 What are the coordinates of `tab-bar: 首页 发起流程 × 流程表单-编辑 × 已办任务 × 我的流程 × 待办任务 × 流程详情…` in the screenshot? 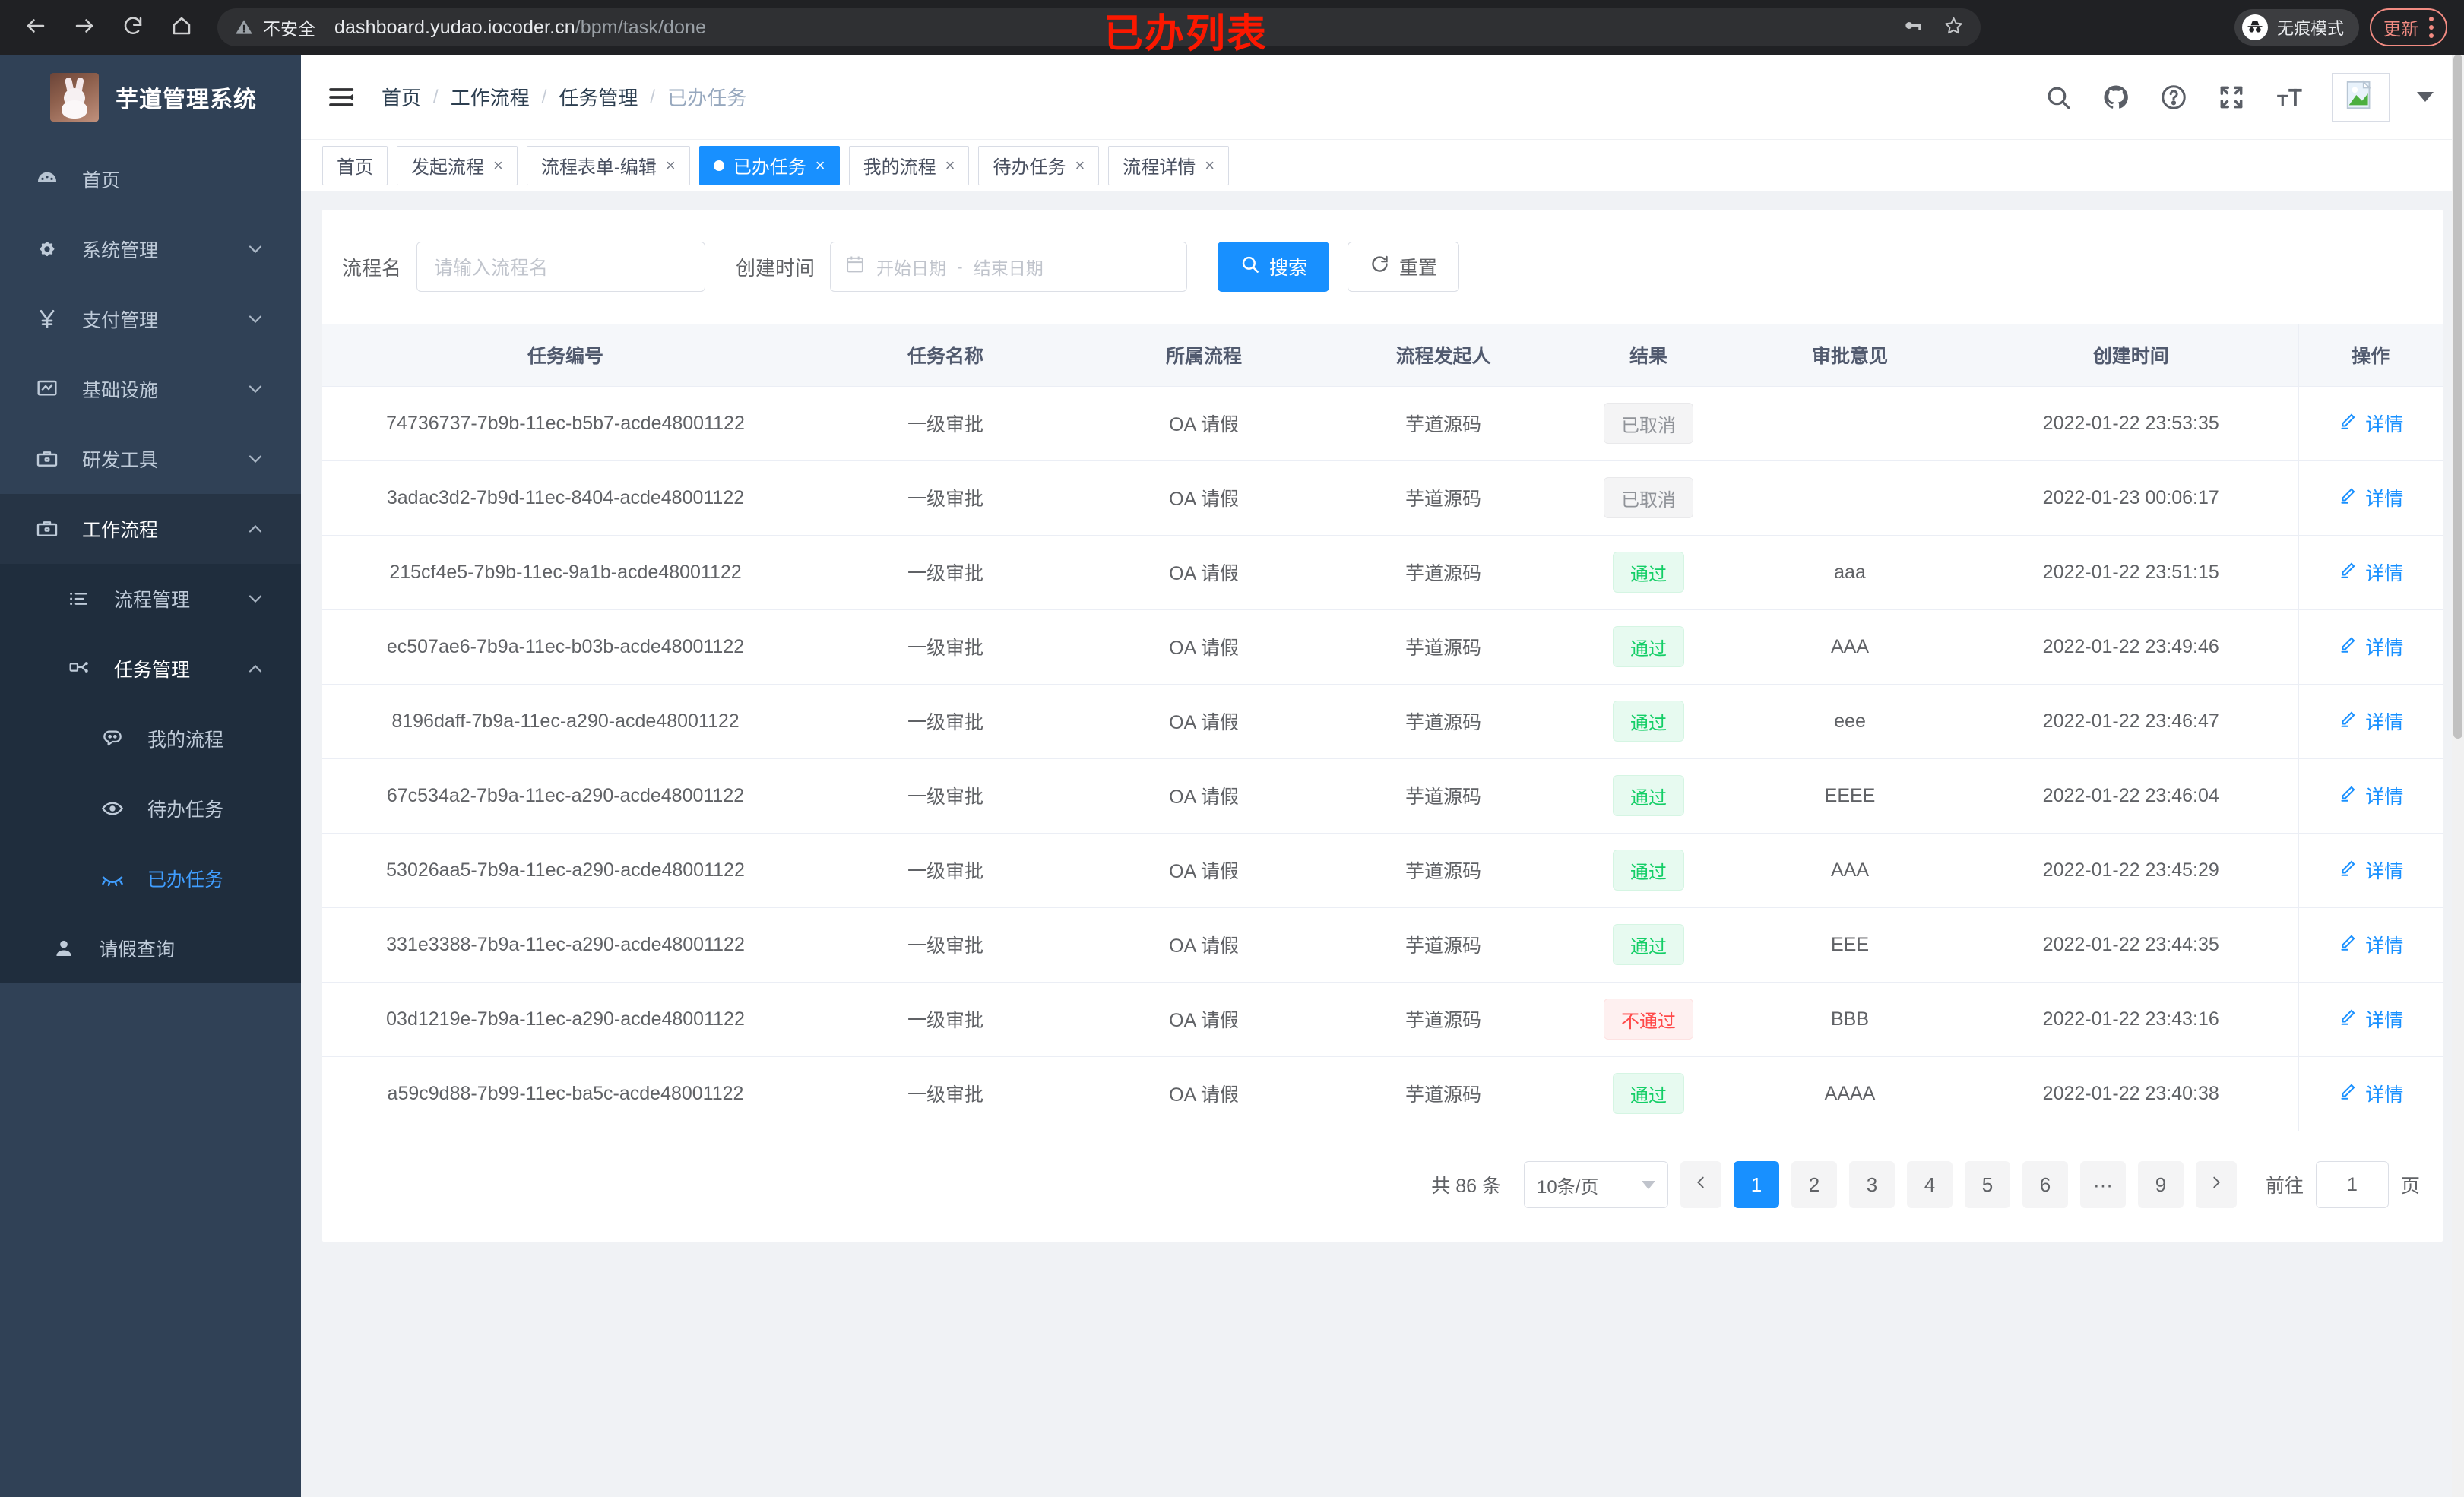 It's located at (1382, 165).